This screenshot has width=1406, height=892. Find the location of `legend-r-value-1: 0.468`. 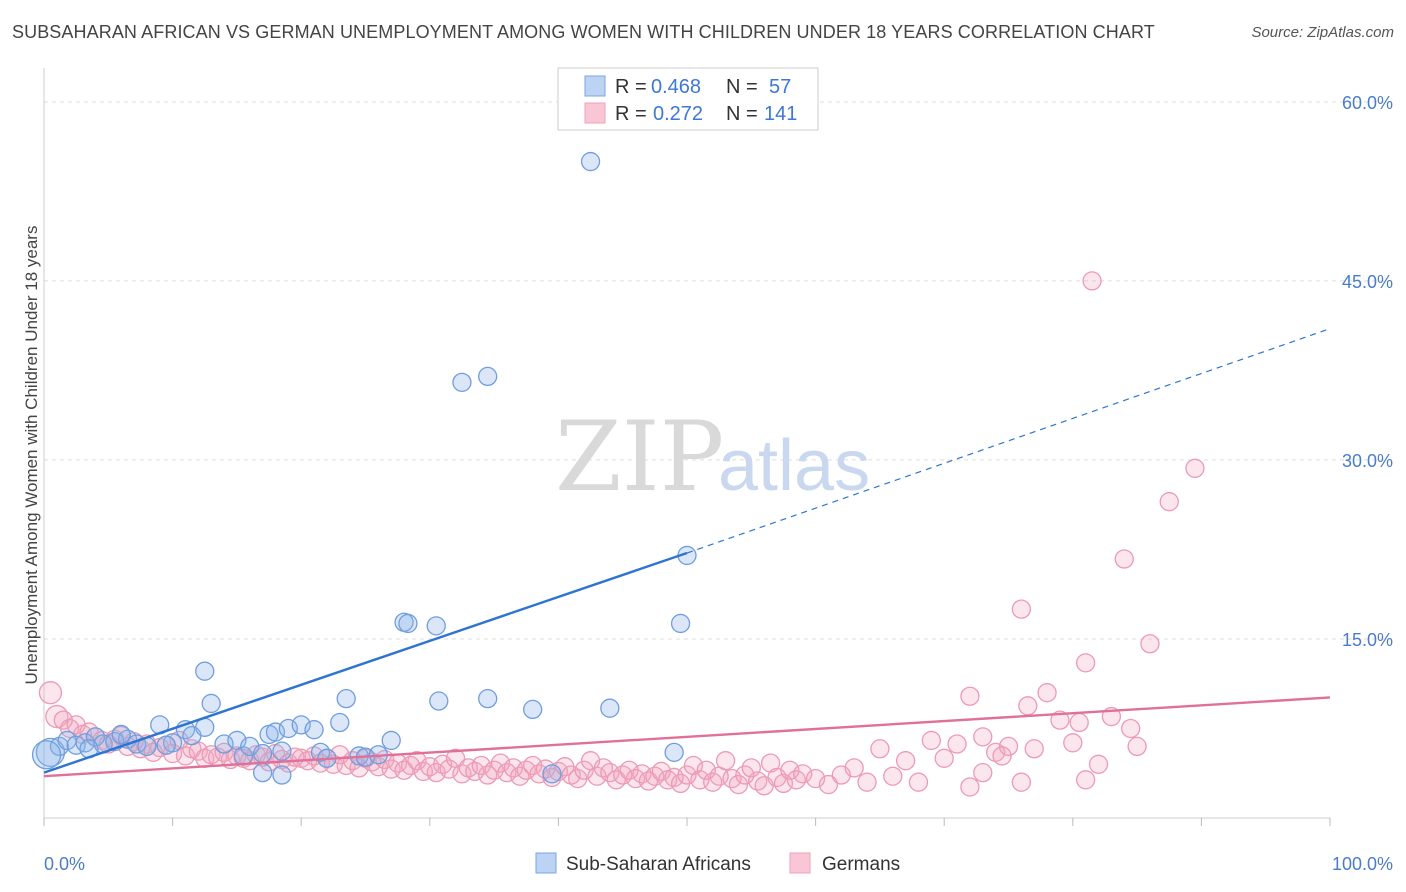

legend-r-value-1: 0.468 is located at coordinates (676, 87).